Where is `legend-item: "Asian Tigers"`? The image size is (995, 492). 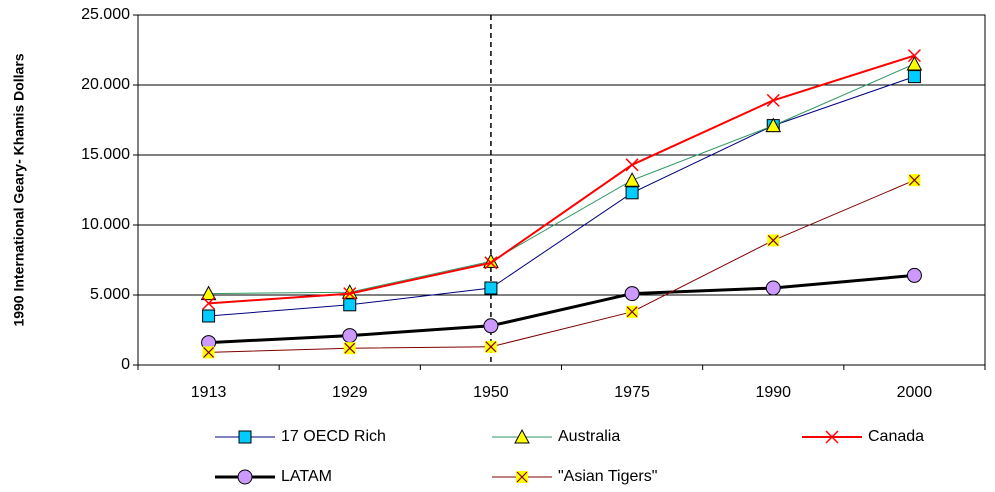
legend-item: "Asian Tigers" is located at coordinates (574, 476).